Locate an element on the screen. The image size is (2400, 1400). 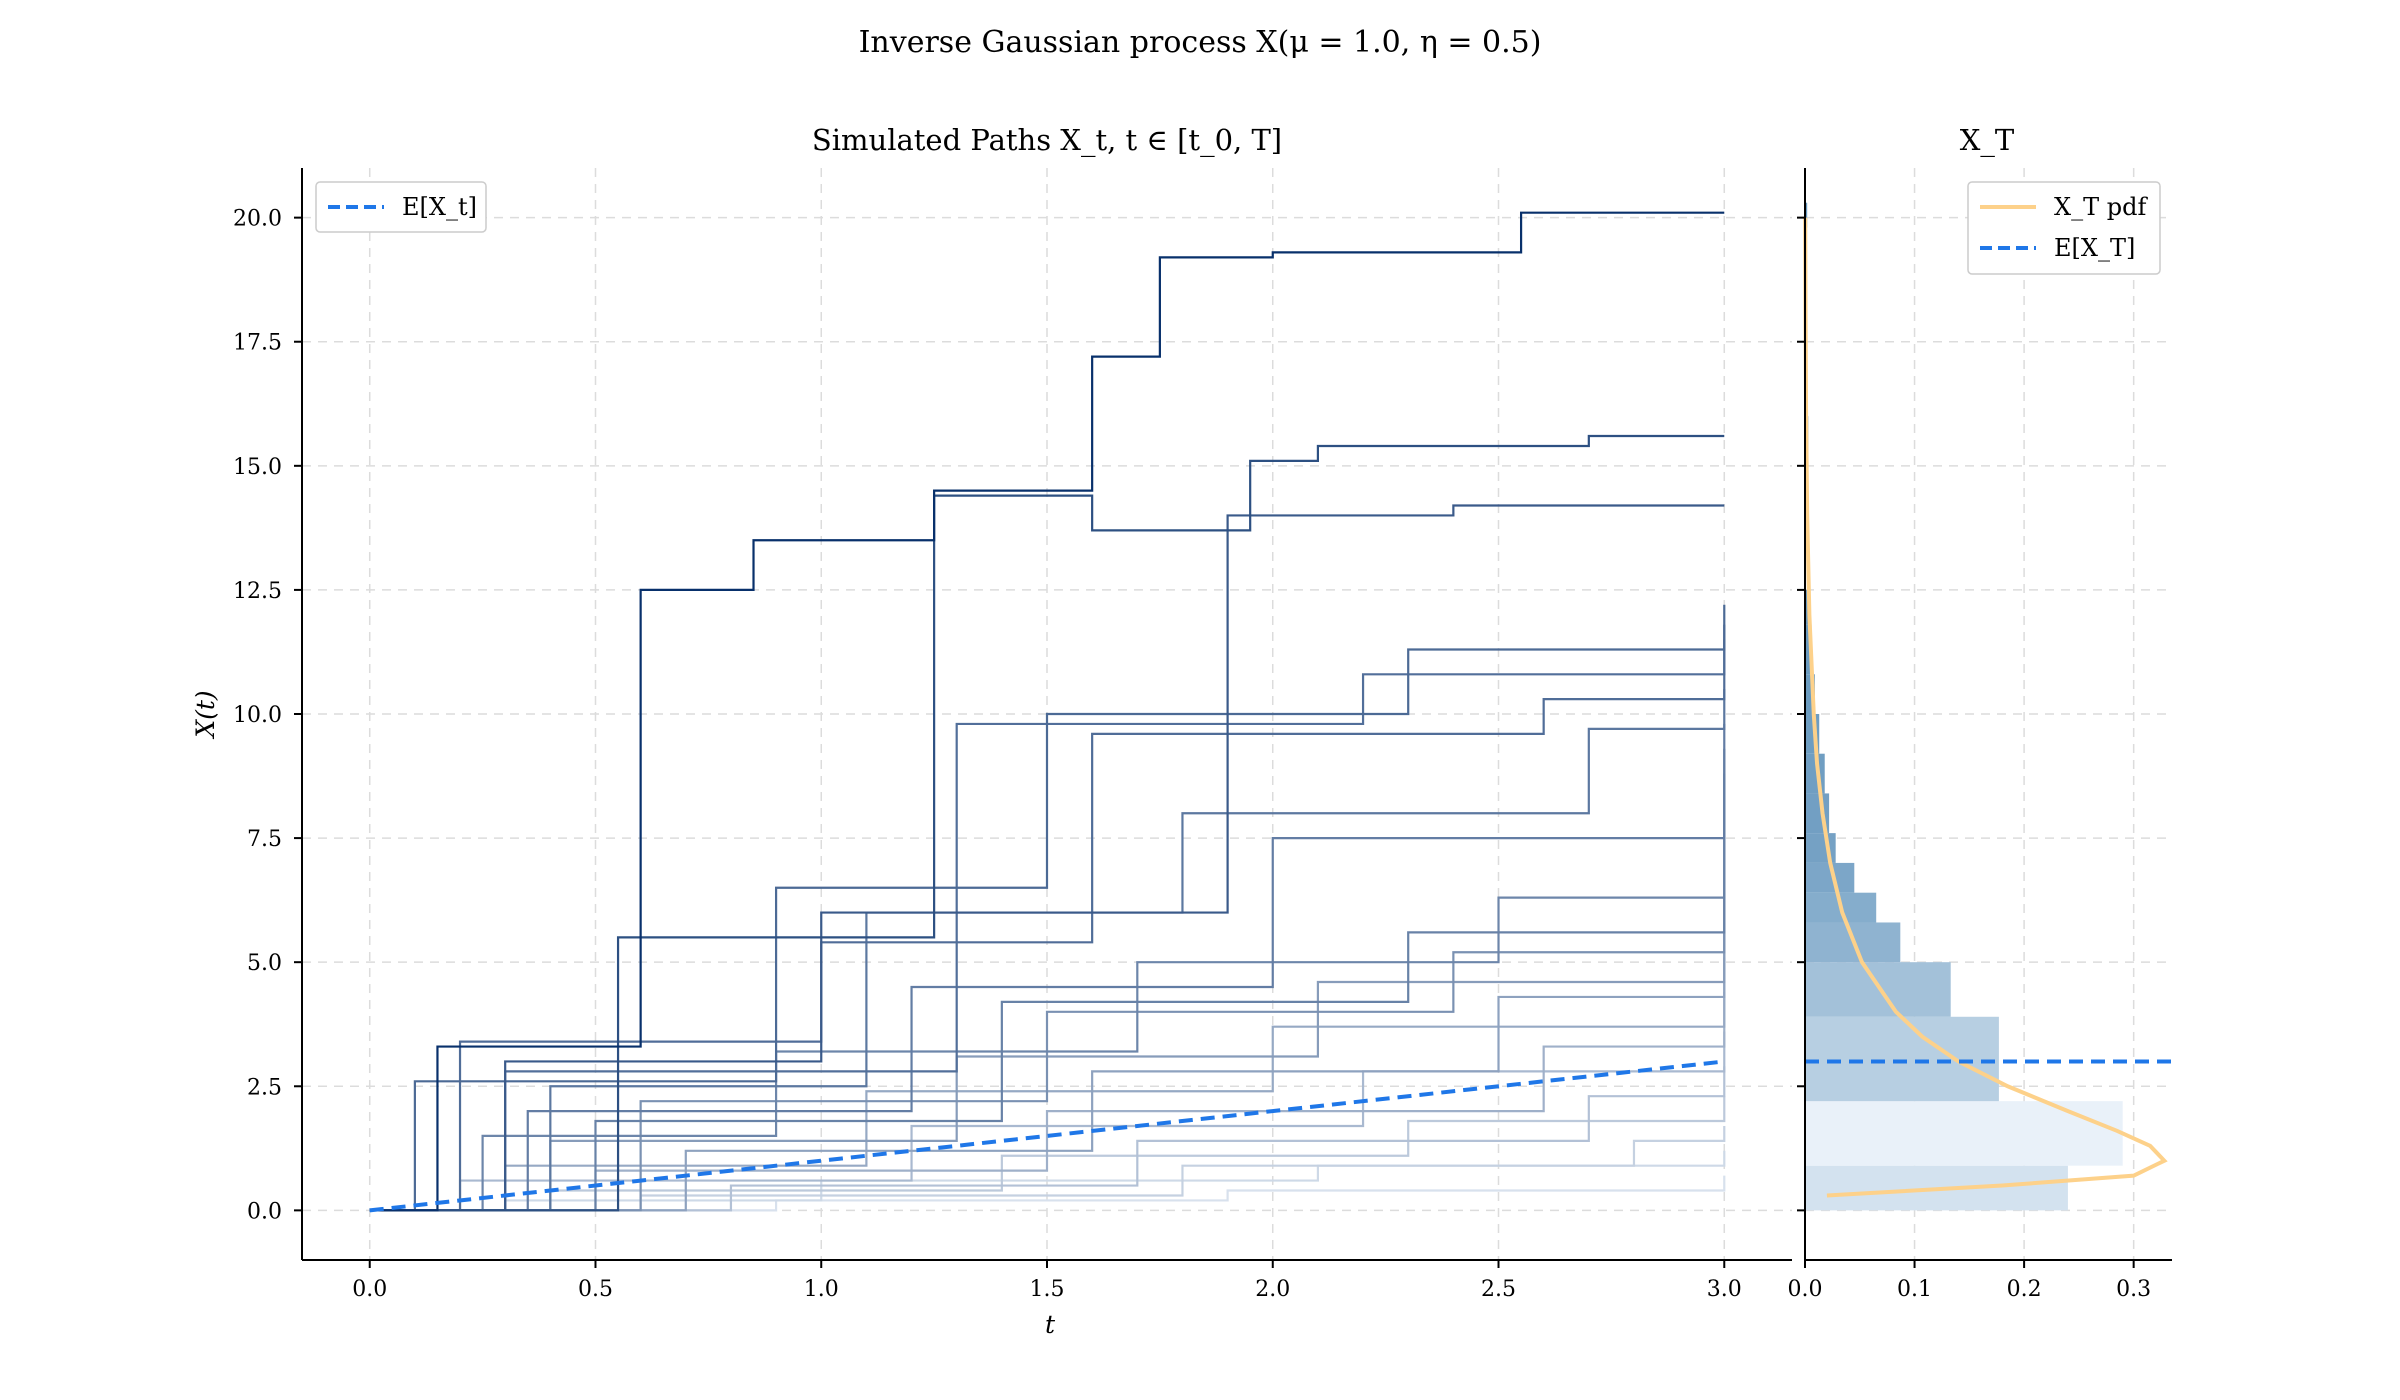
main-y-axis-label: X(t) is located at coordinates (205, 714).